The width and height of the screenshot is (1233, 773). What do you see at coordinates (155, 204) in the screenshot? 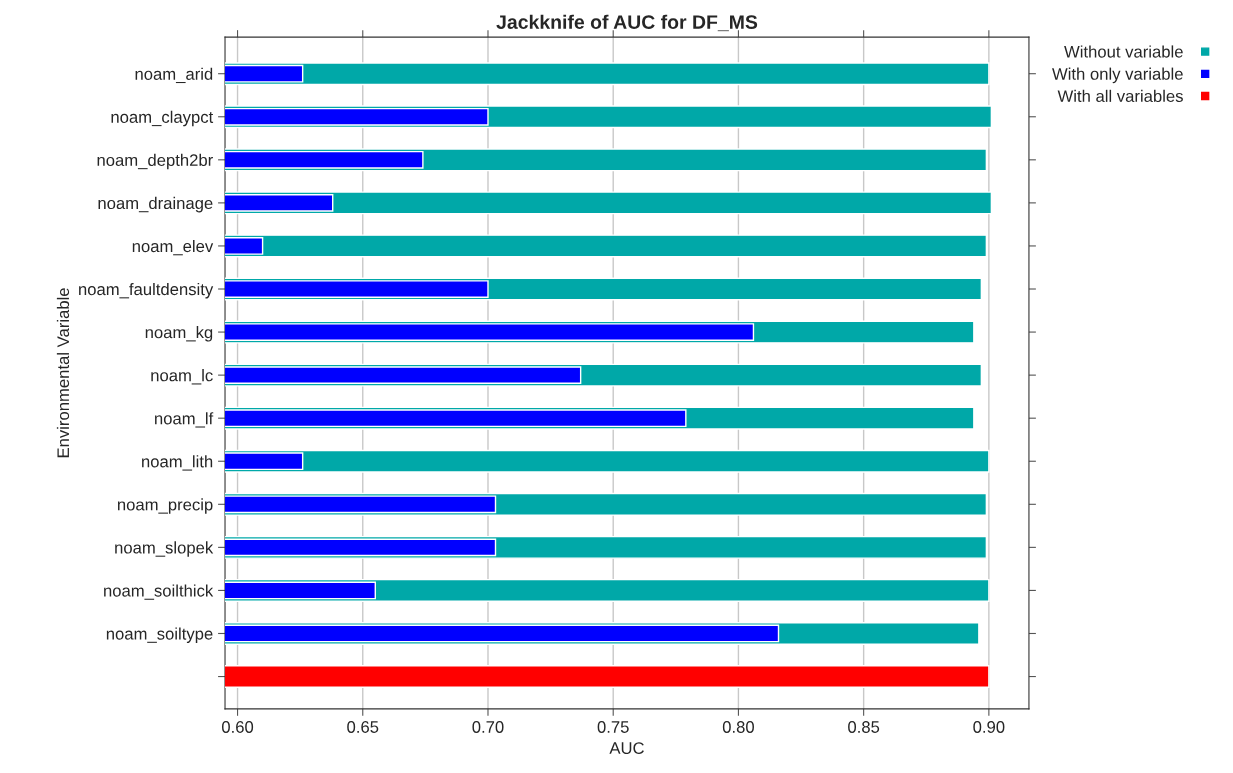
I see `y-tick-label: noam_drainage` at bounding box center [155, 204].